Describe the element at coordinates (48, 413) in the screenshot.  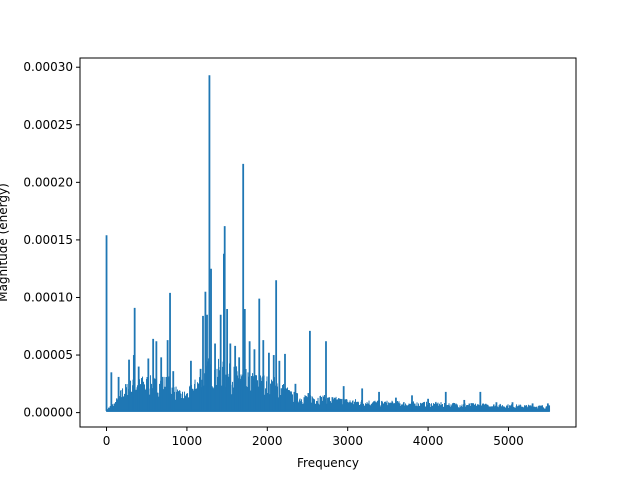
I see `y-tick-label: 0.00000` at that location.